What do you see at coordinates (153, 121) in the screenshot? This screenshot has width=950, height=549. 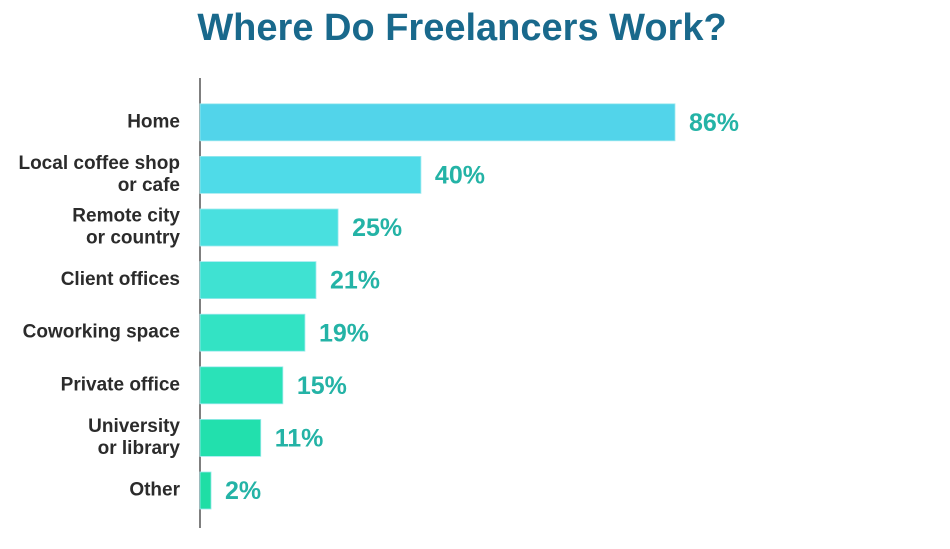 I see `y-tick-label: Home` at bounding box center [153, 121].